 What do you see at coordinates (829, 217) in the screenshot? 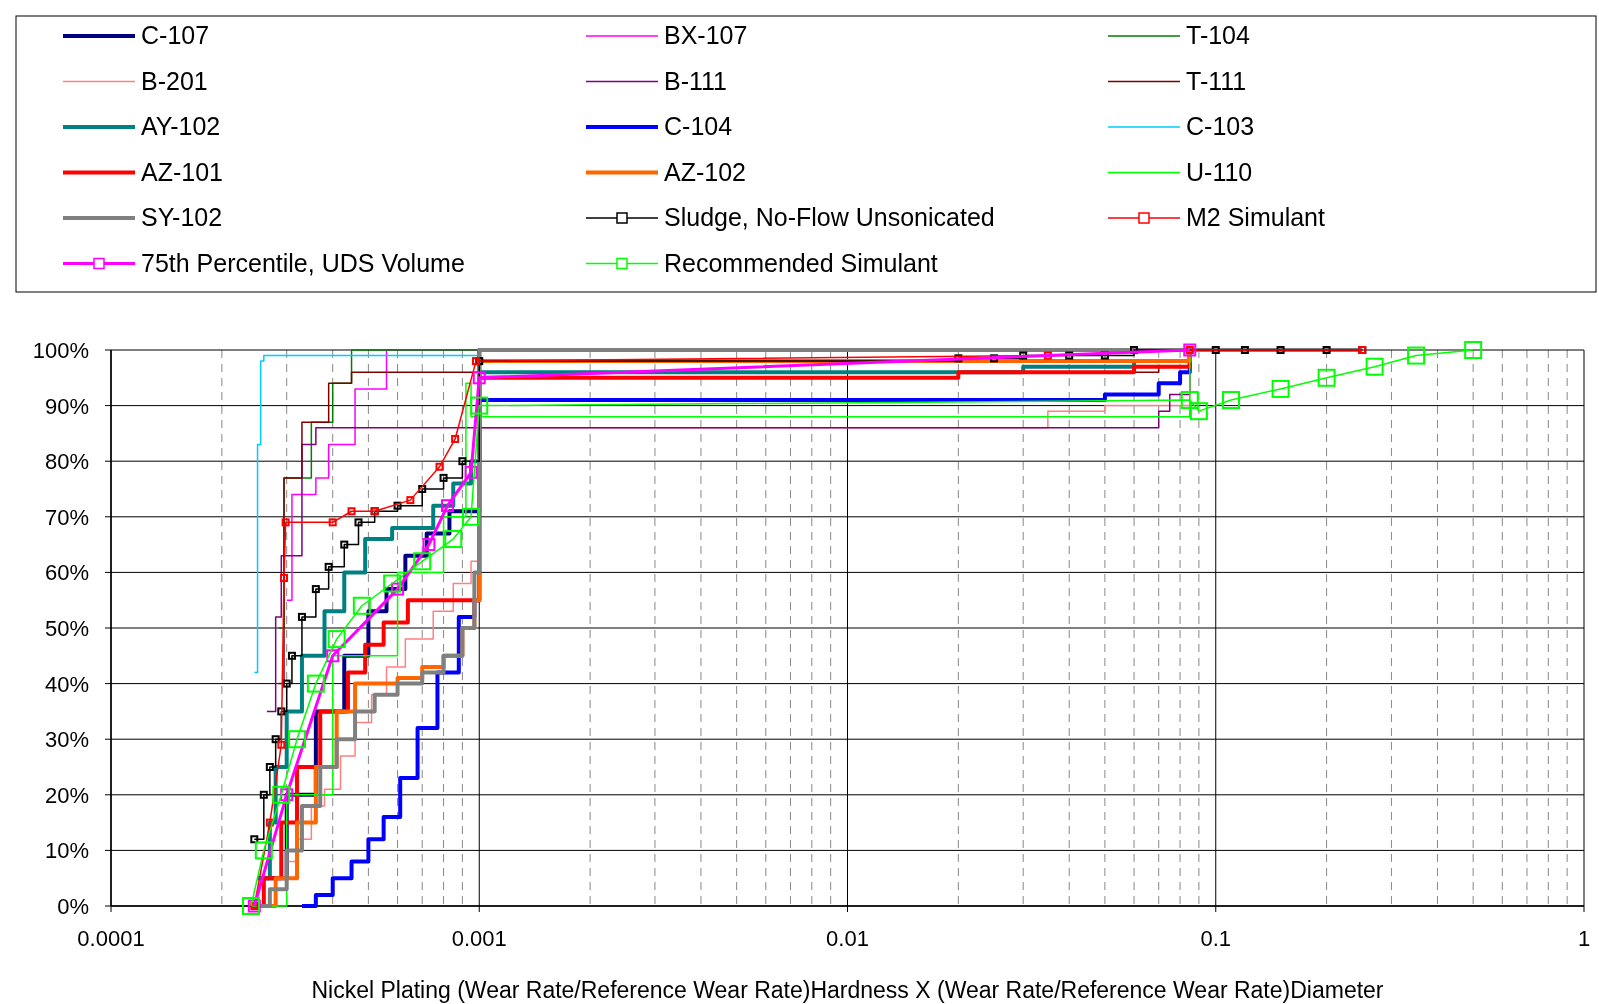
I see `legend-label: Sludge, No-Flow Unsonicated` at bounding box center [829, 217].